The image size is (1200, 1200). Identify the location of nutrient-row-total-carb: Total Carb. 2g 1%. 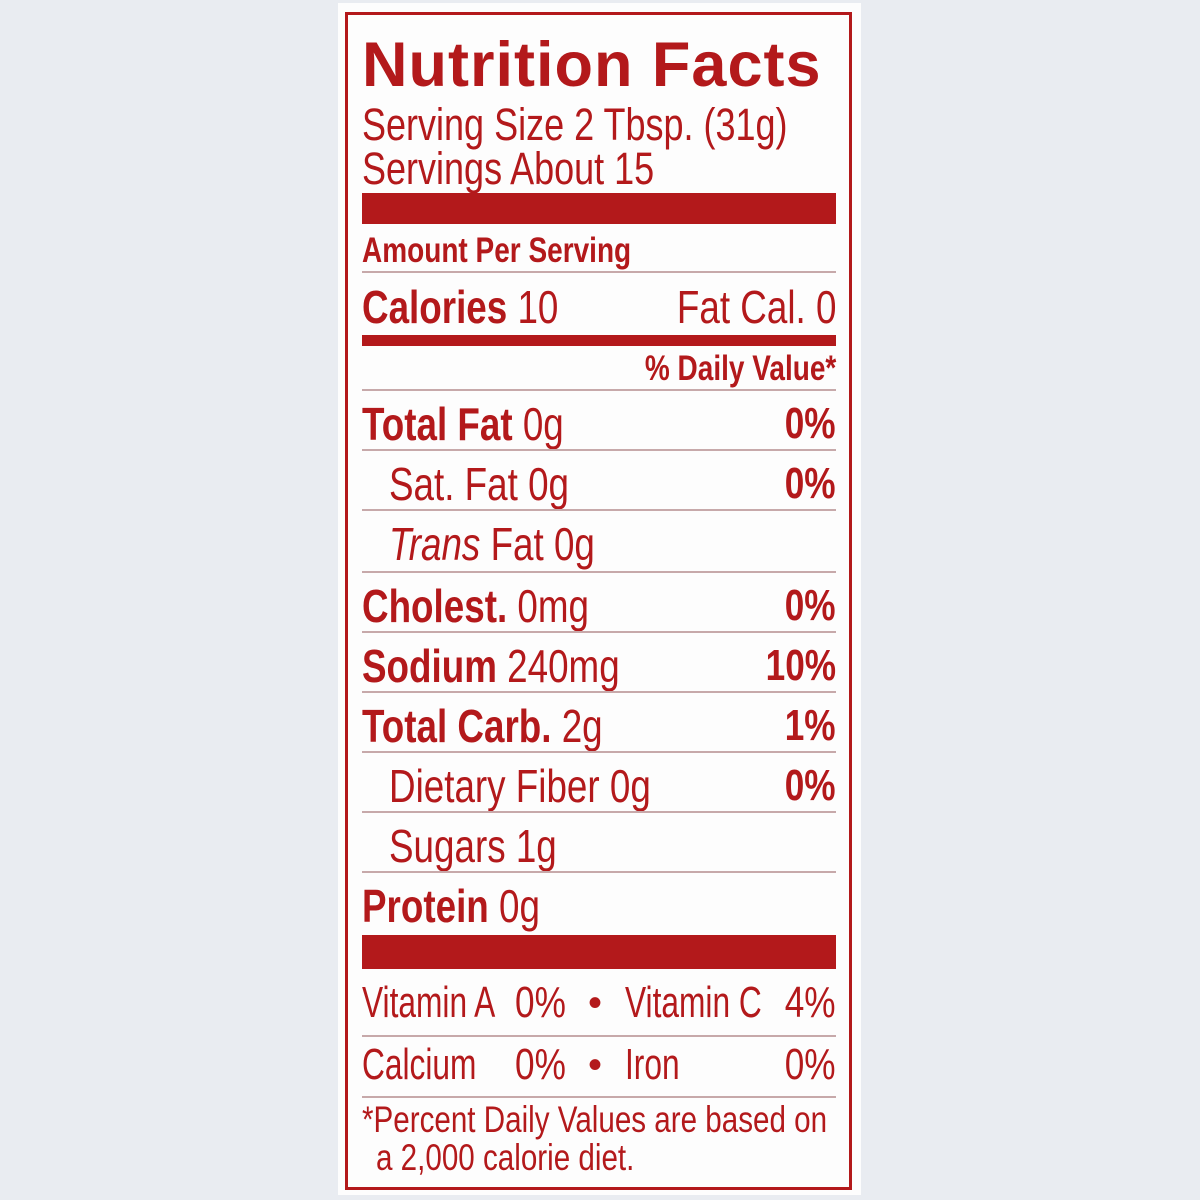
(599, 726).